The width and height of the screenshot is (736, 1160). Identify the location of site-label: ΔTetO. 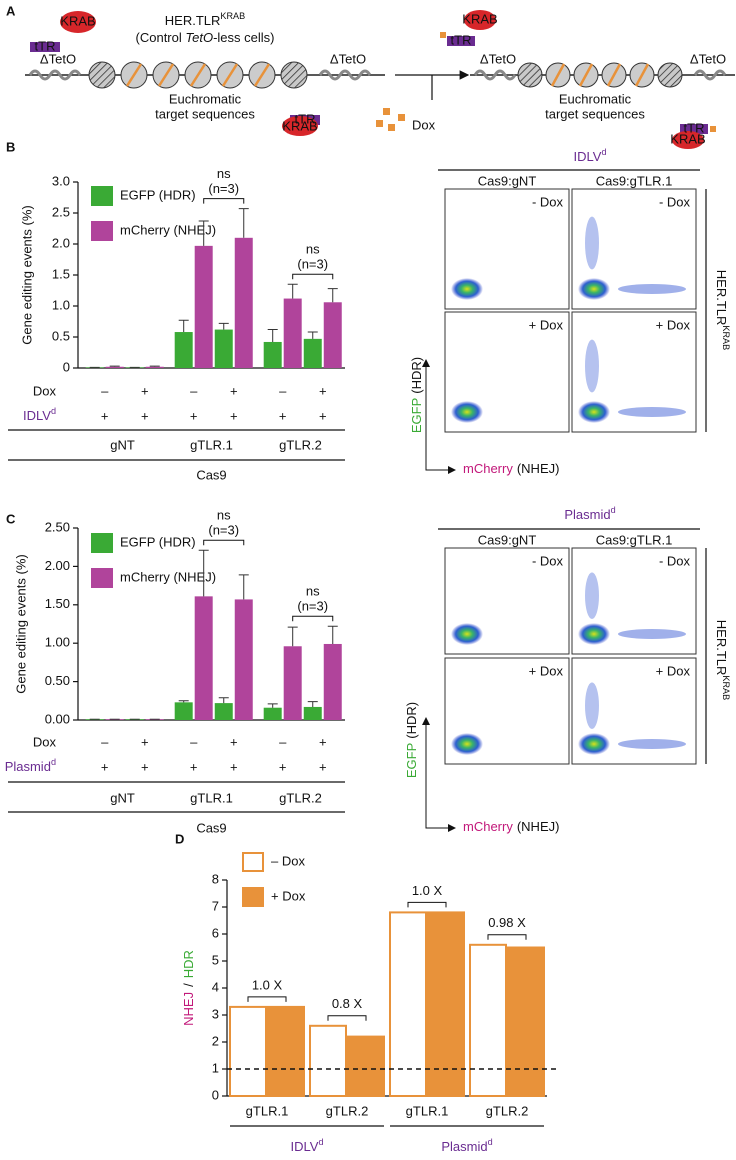
(58, 58).